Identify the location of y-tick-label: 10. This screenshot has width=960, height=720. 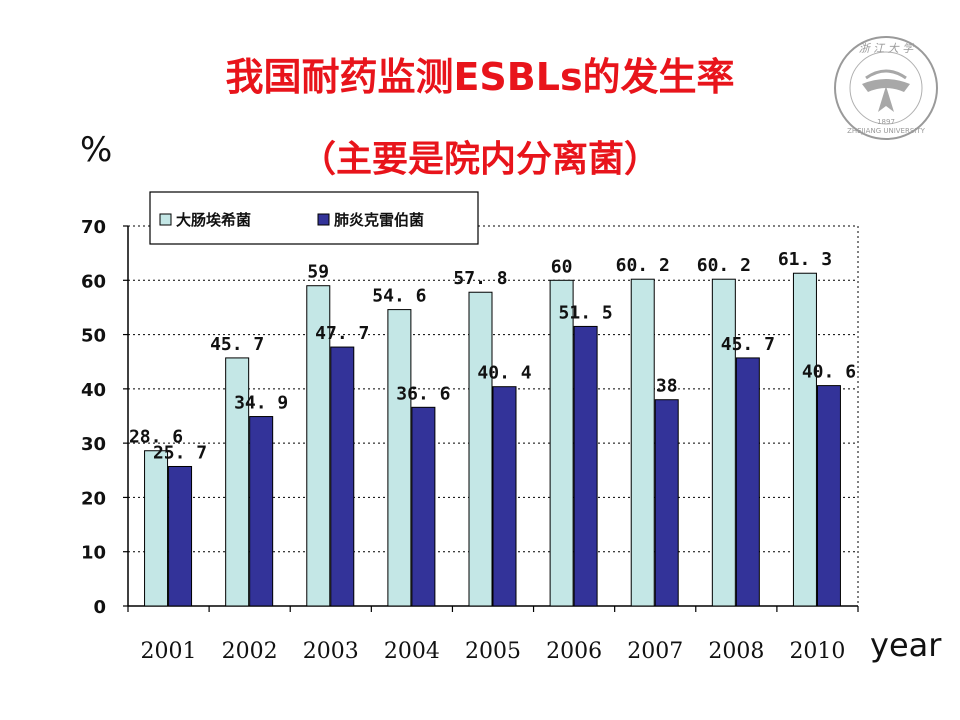
(93, 553).